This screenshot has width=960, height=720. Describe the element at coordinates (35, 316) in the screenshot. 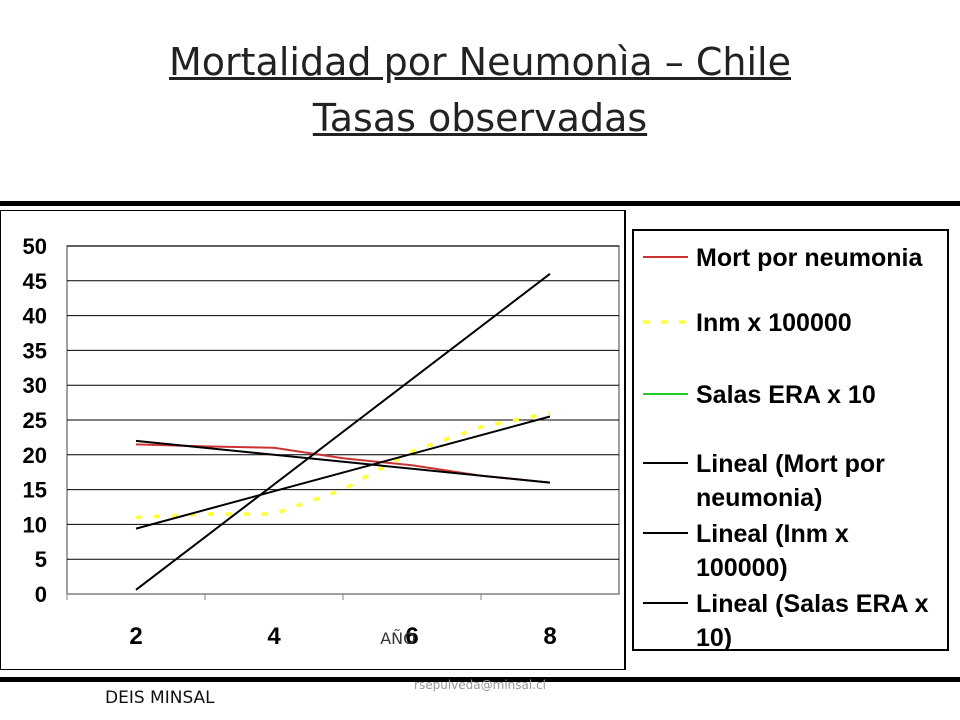

I see `y-tick-label: 40` at that location.